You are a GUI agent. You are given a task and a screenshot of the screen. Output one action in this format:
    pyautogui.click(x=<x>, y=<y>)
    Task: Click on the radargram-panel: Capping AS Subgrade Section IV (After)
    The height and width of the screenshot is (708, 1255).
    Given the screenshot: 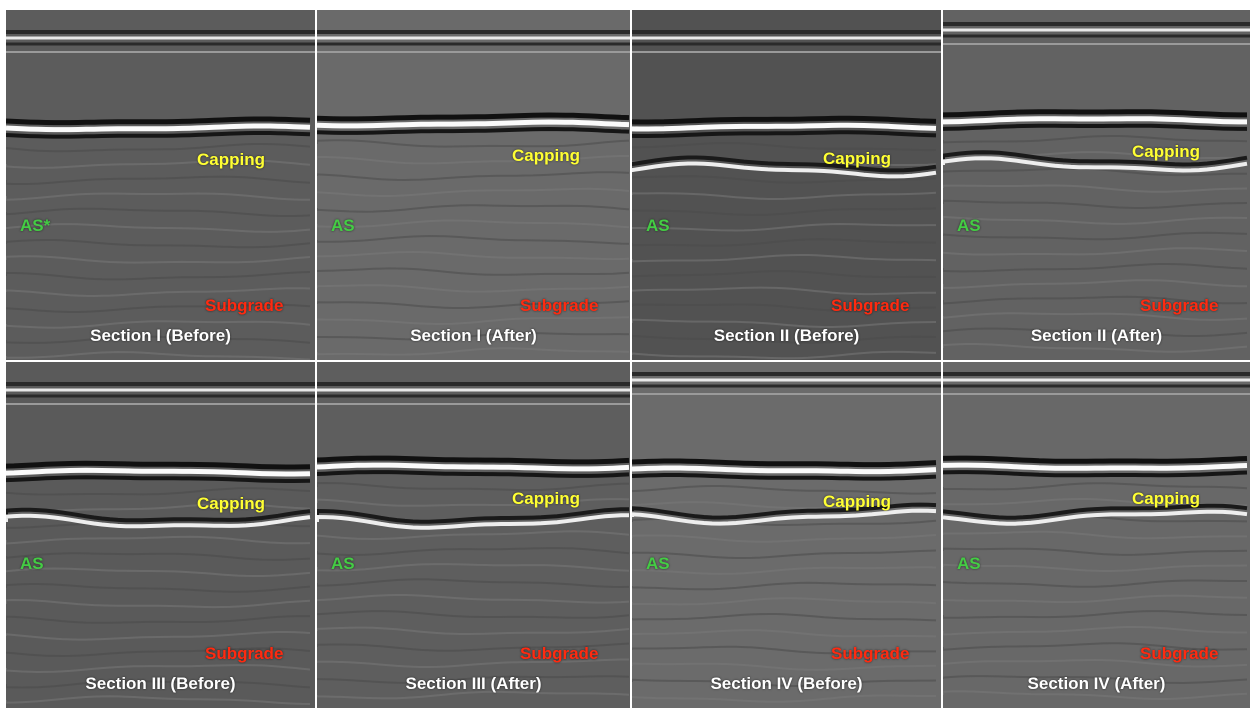 What is the action you would take?
    pyautogui.click(x=1096, y=535)
    